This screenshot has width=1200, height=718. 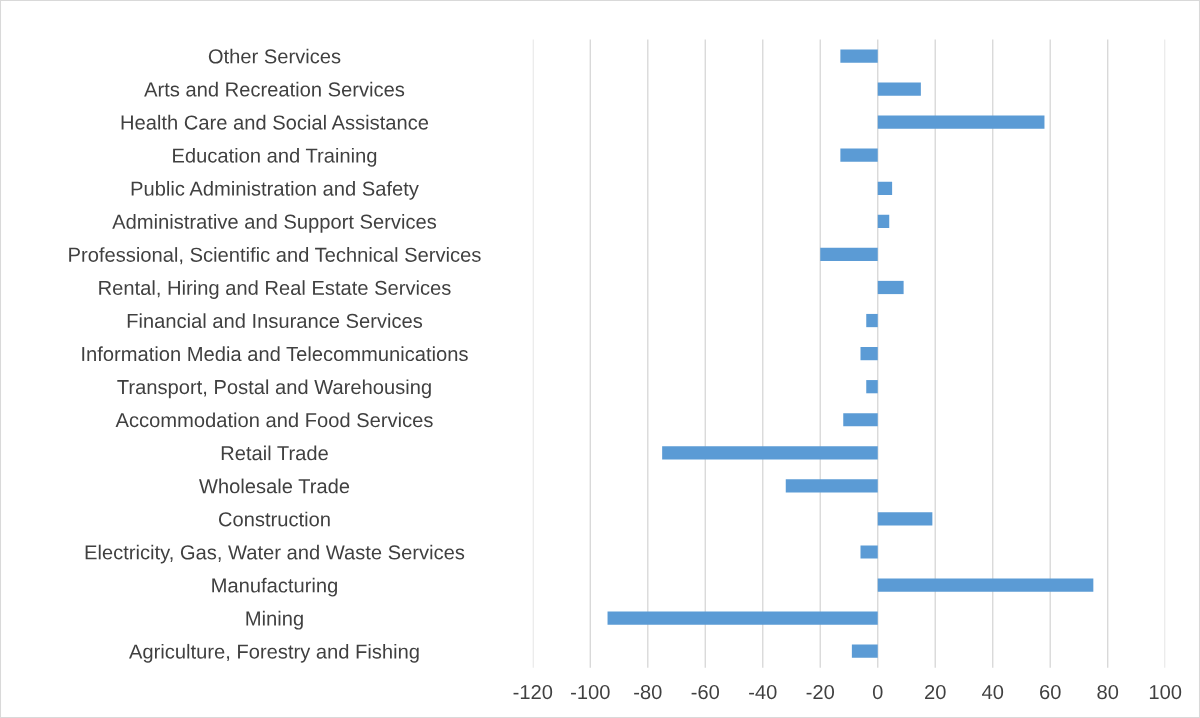 I want to click on y-tick-label: Electricity, Gas, Water and Waste Services, so click(x=275, y=554).